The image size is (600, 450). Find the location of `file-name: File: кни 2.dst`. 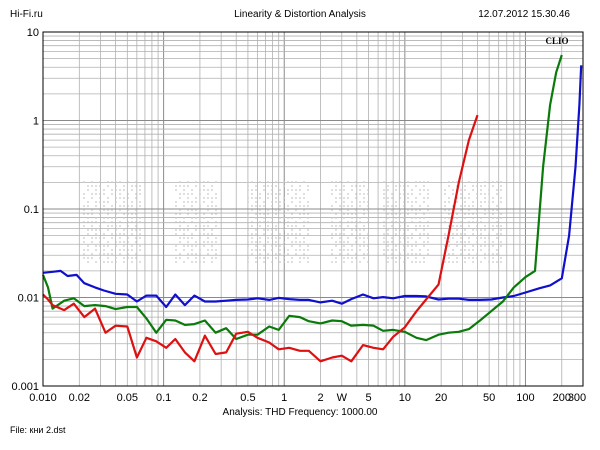

file-name: File: кни 2.dst is located at coordinates (38, 430).